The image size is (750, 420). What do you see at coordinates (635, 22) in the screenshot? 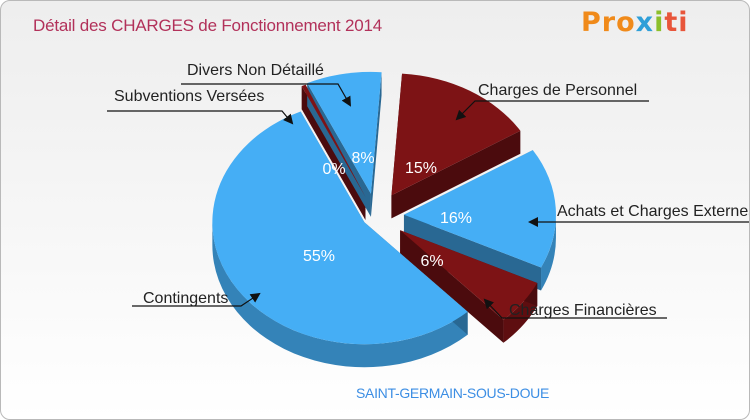
I see `proxiti-logo: Proxiti` at bounding box center [635, 22].